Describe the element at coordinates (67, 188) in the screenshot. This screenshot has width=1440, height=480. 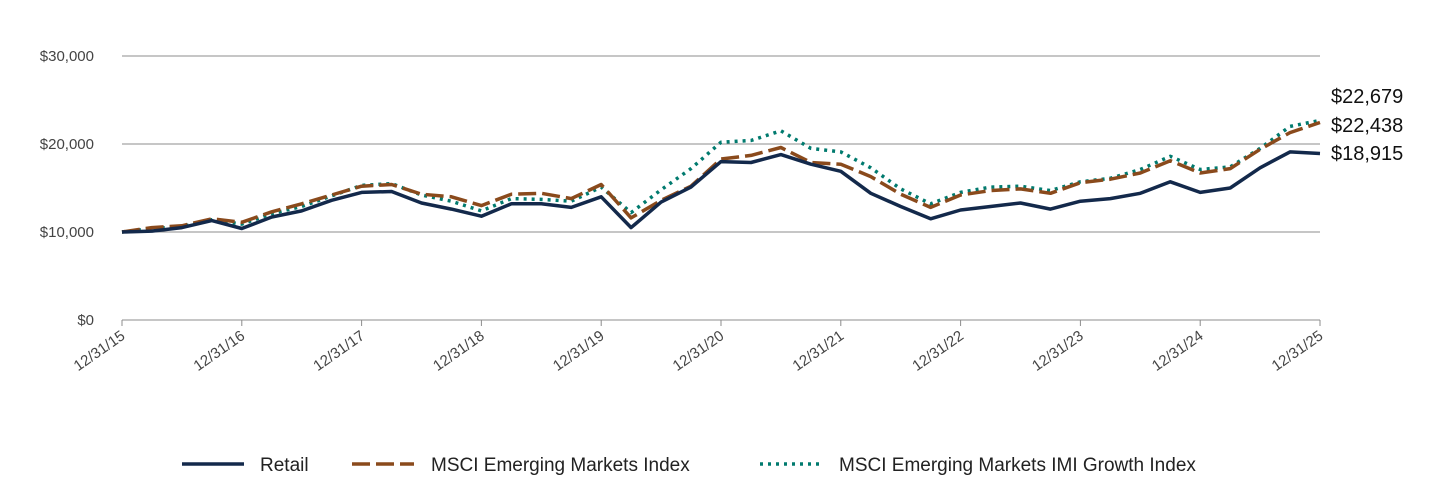
I see `y-axis-tick-labels: $0 $10,000 $20,000 $30,000` at that location.